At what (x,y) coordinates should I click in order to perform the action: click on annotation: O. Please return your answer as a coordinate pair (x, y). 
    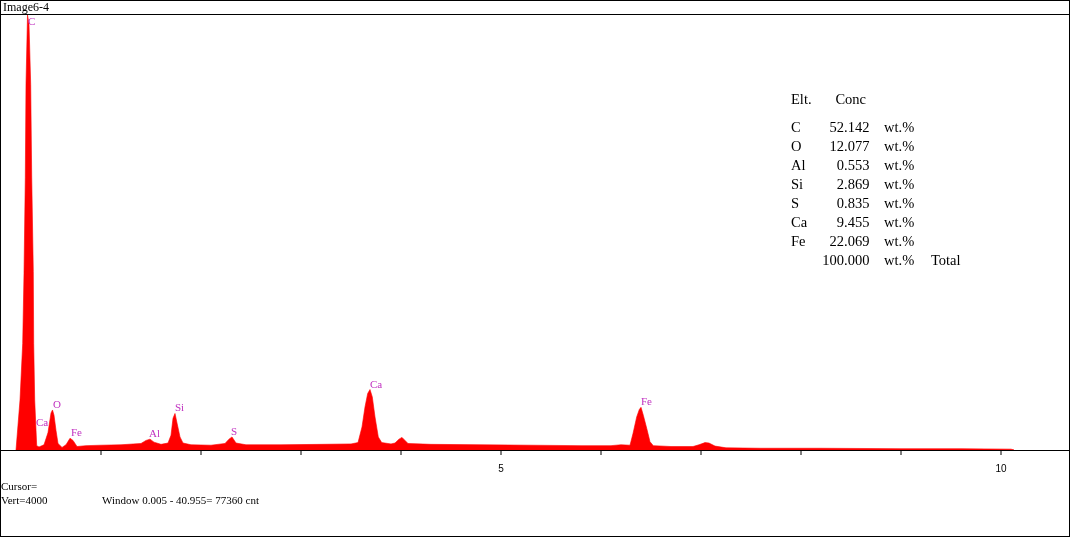
    Looking at the image, I should click on (57, 403).